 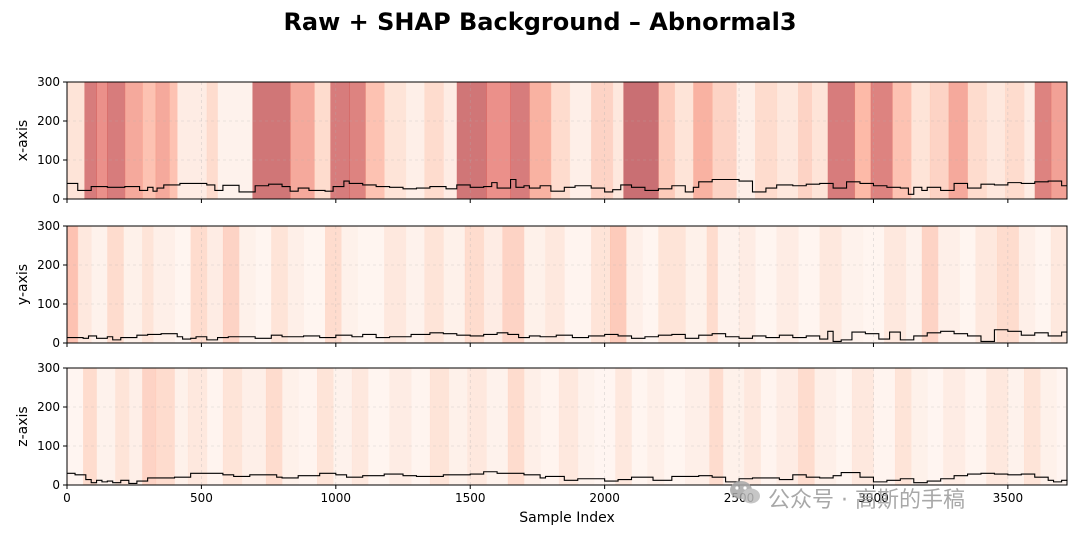 What do you see at coordinates (67, 498) in the screenshot?
I see `x-tick-label: 0` at bounding box center [67, 498].